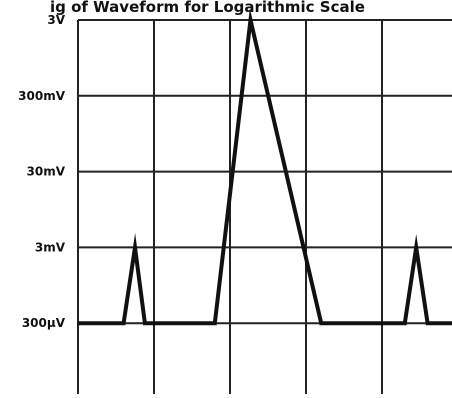  Describe the element at coordinates (46, 172) in the screenshot. I see `y-tick-label: 30mV` at that location.